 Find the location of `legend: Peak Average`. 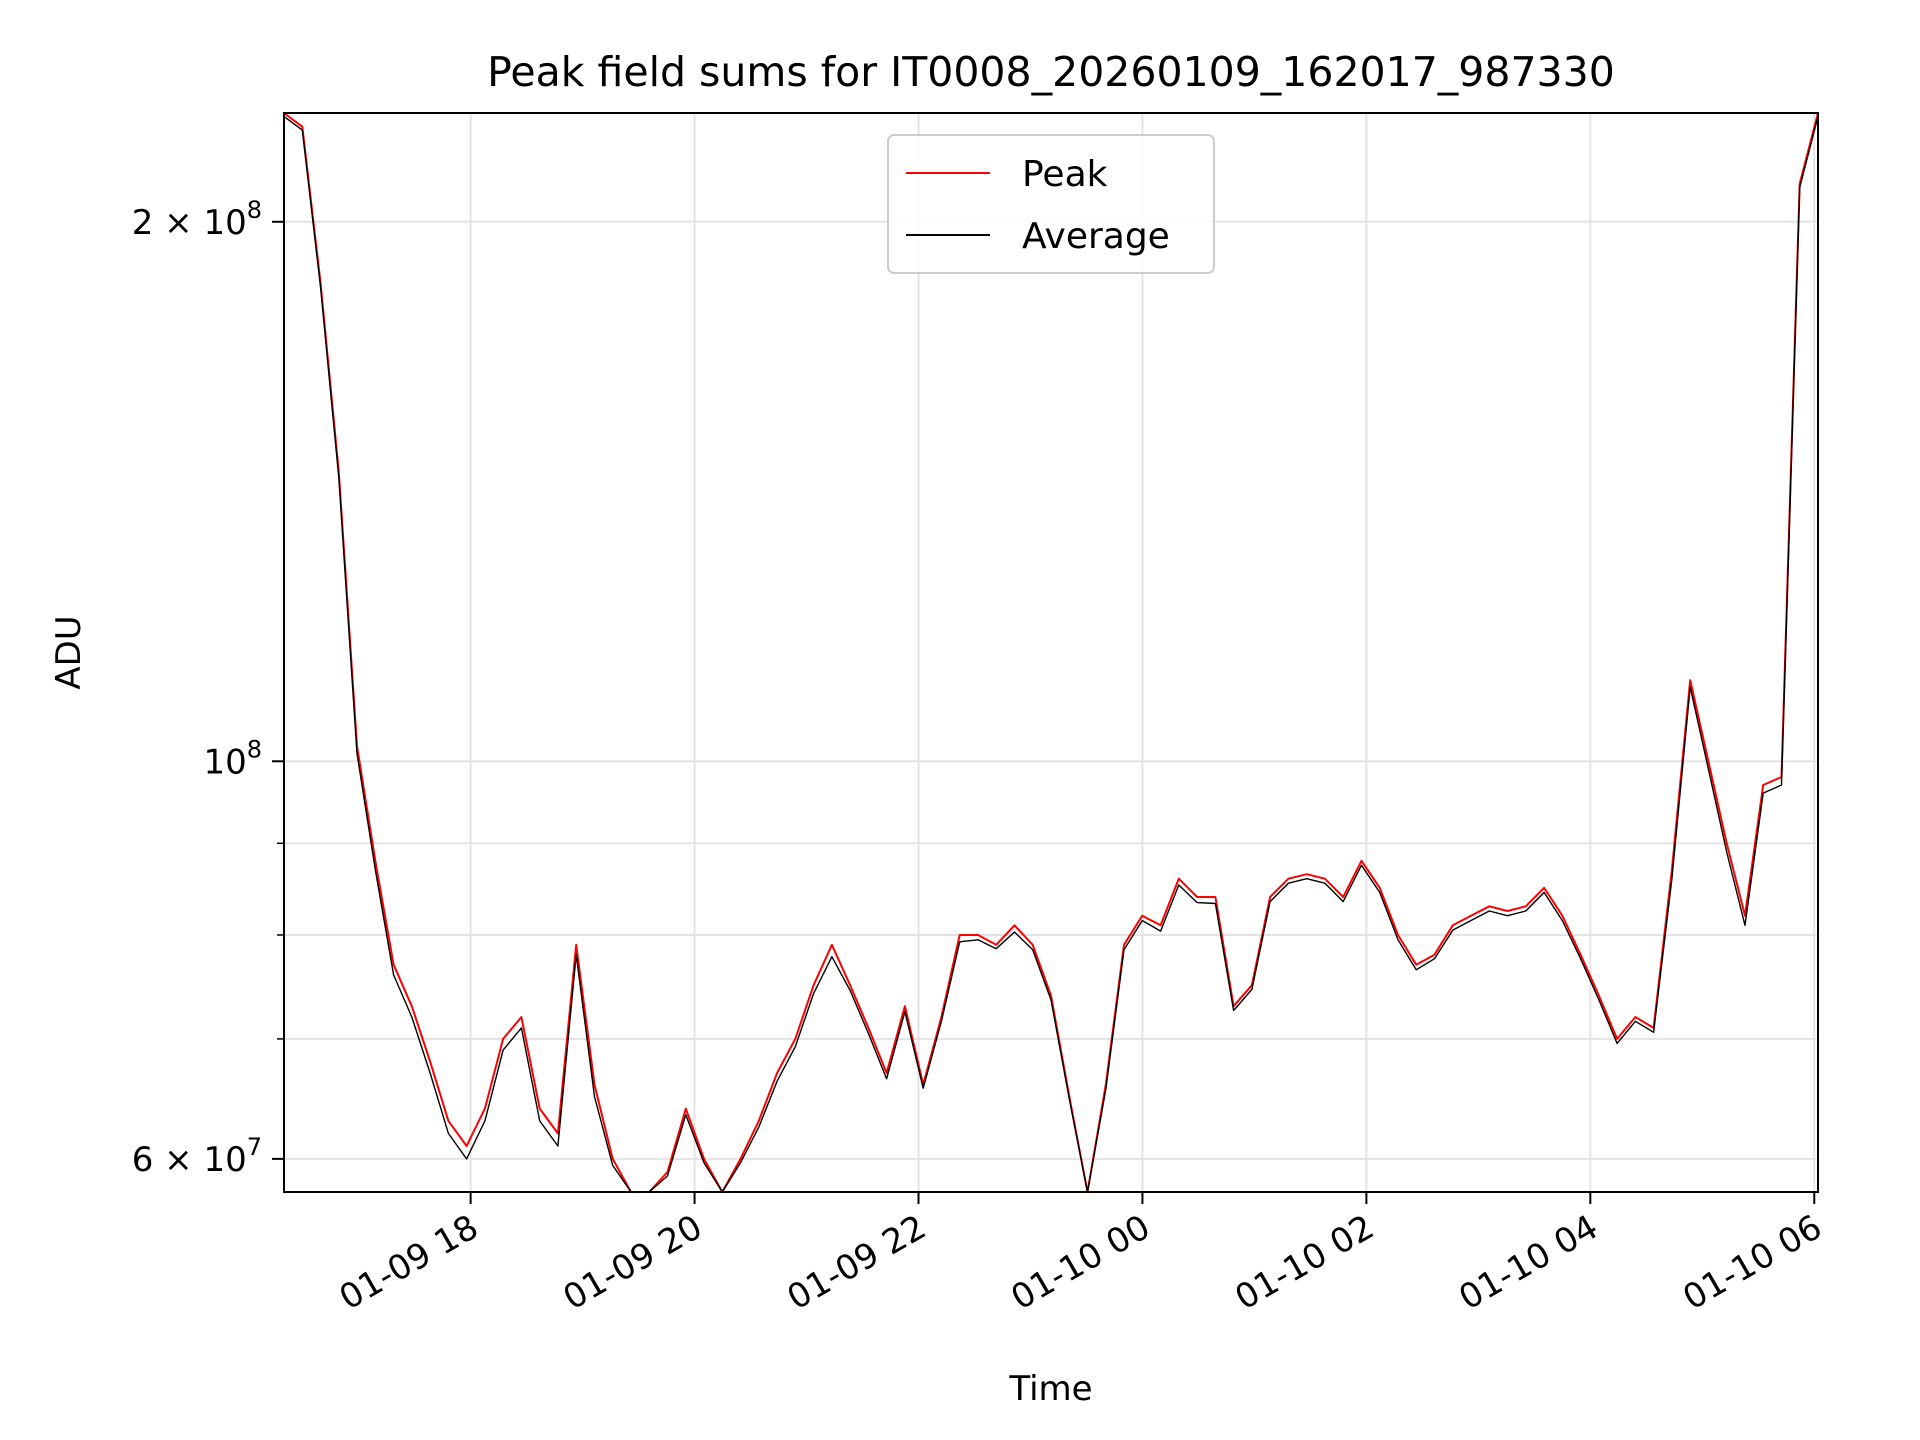

legend: Peak Average is located at coordinates (1051, 204).